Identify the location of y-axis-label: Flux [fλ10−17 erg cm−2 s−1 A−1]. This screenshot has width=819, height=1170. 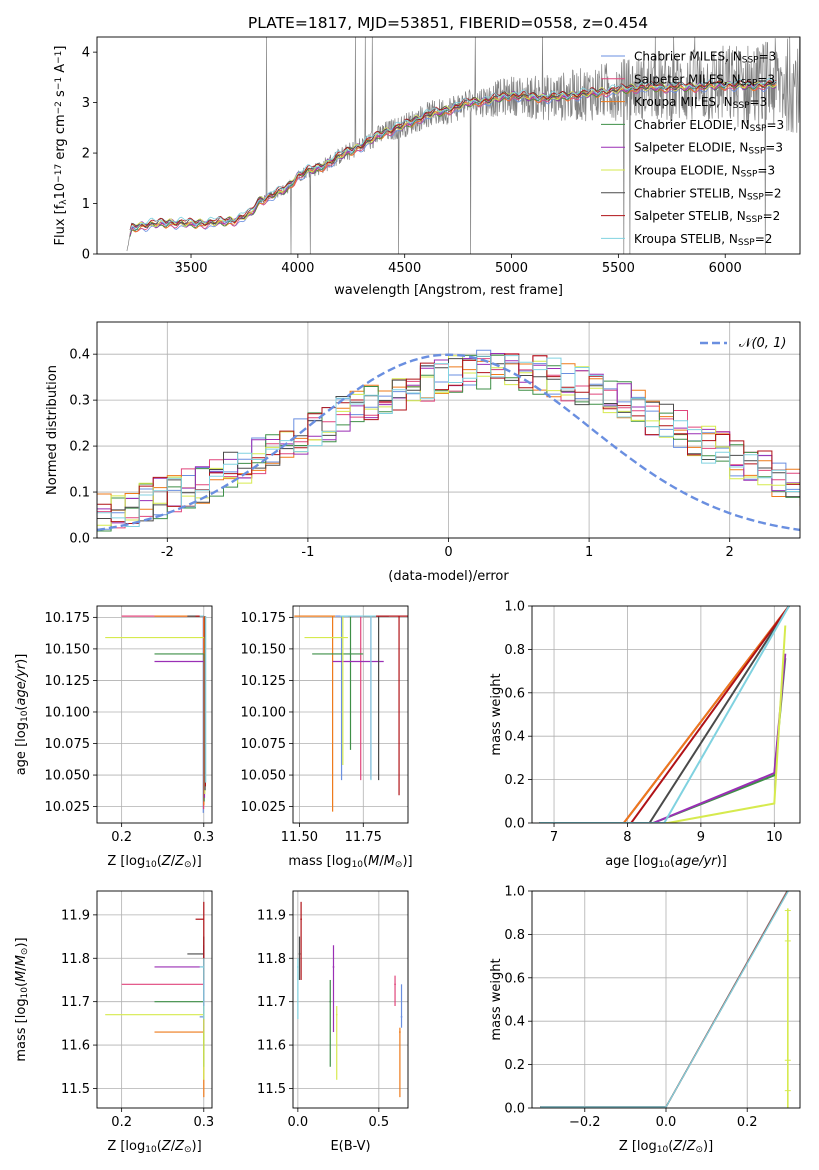
(61, 146).